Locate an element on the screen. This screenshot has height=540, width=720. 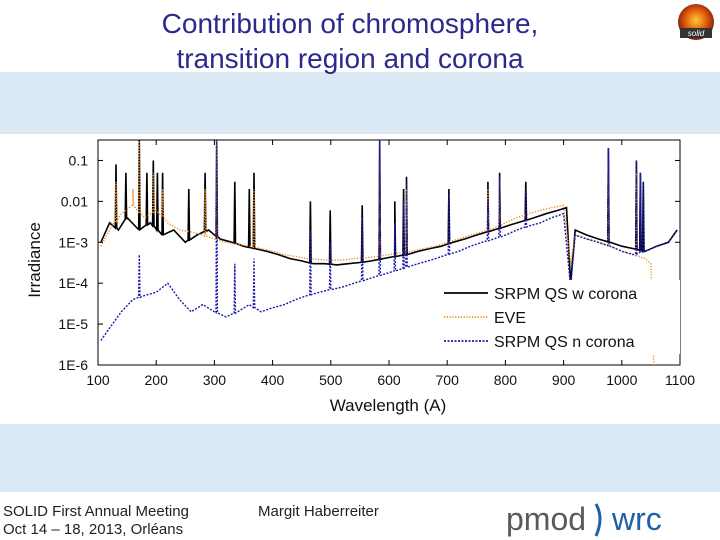
legend-label-1: EVE is located at coordinates (510, 318).